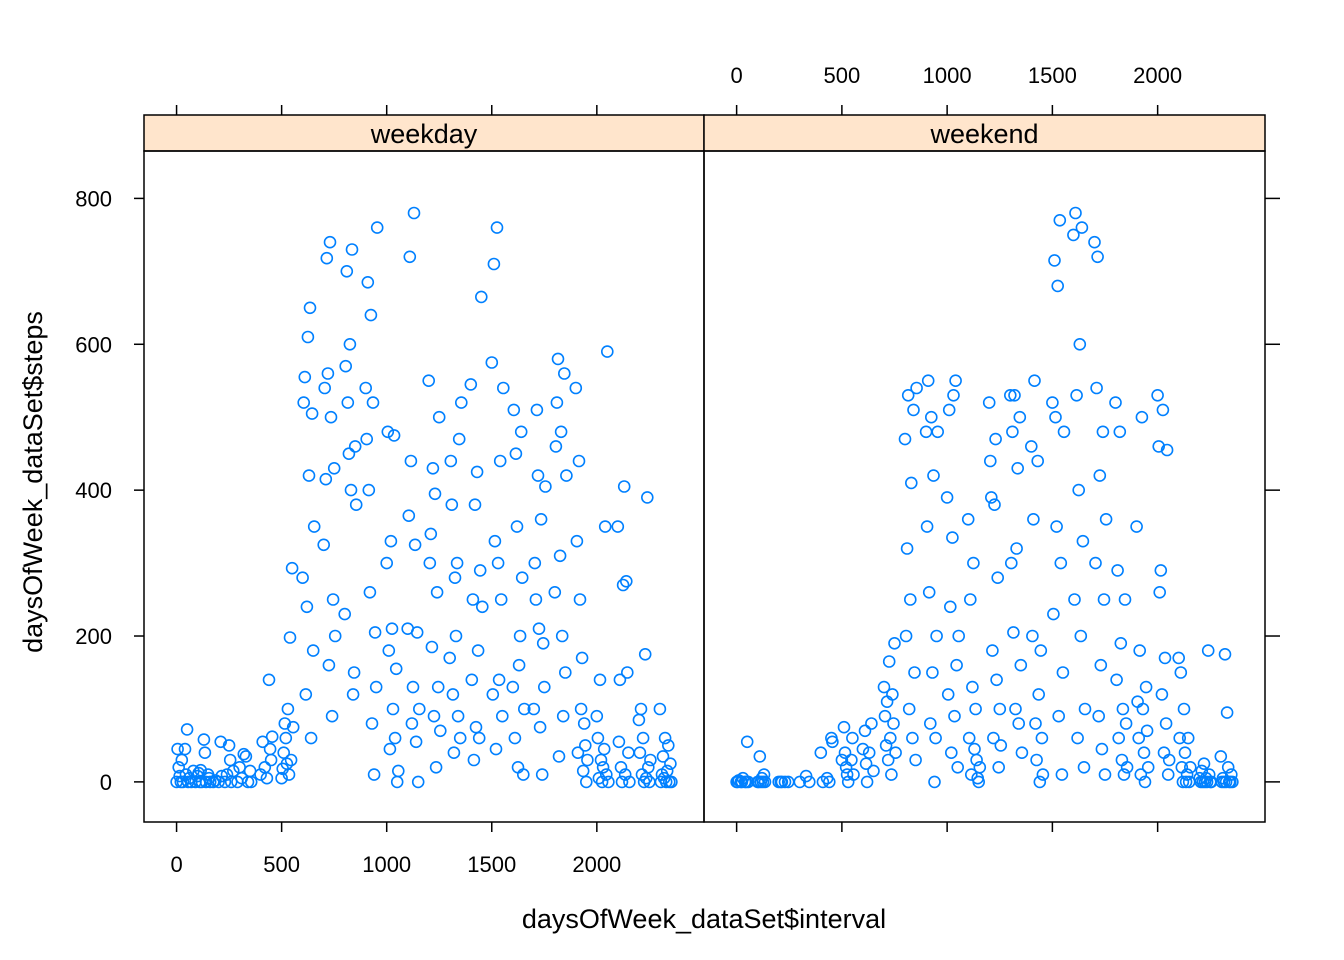 The height and width of the screenshot is (960, 1344). I want to click on y-tick-label: 400, so click(93, 490).